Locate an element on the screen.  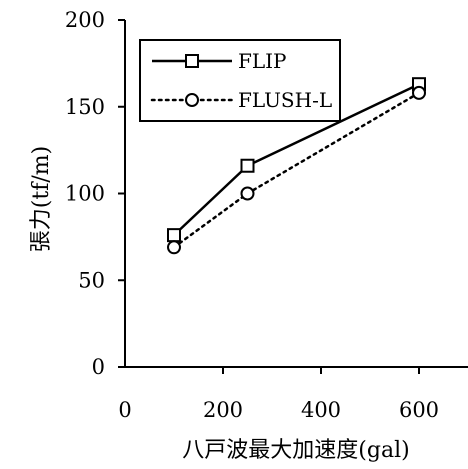
x-tick-label: 200 is located at coordinates (223, 410).